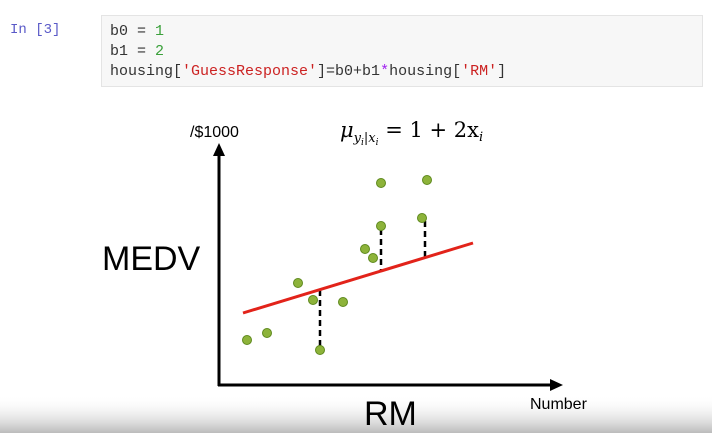 This screenshot has width=712, height=433. What do you see at coordinates (151, 259) in the screenshot?
I see `y-label: MEDV` at bounding box center [151, 259].